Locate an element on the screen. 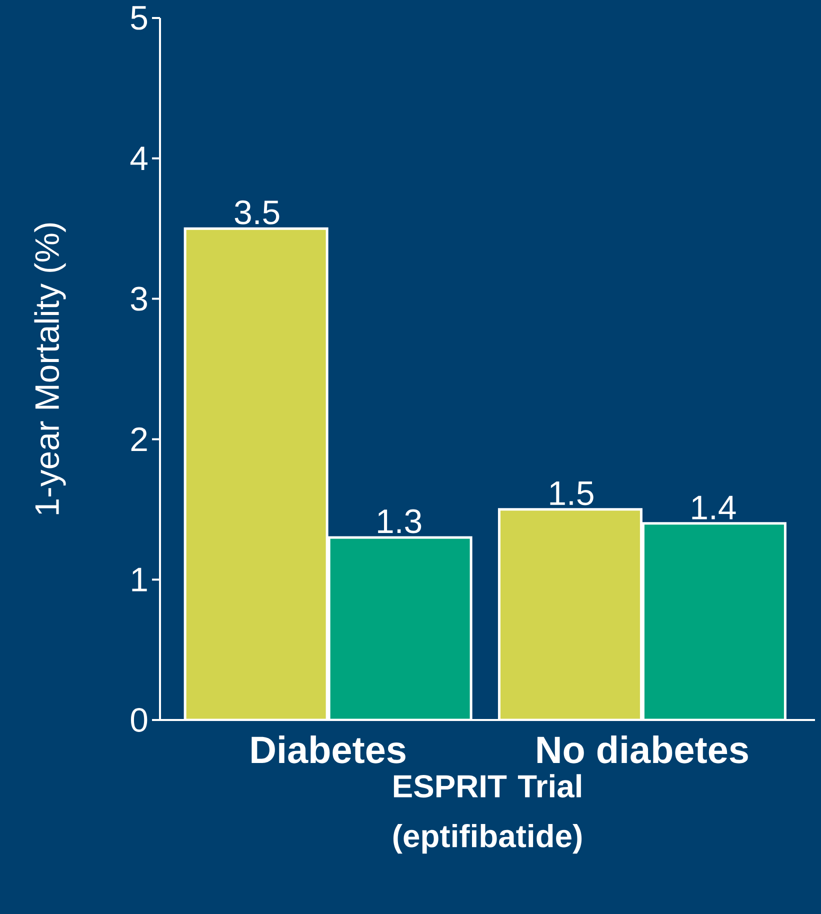 The image size is (821, 914). y-tick-label: 0 is located at coordinates (139, 720).